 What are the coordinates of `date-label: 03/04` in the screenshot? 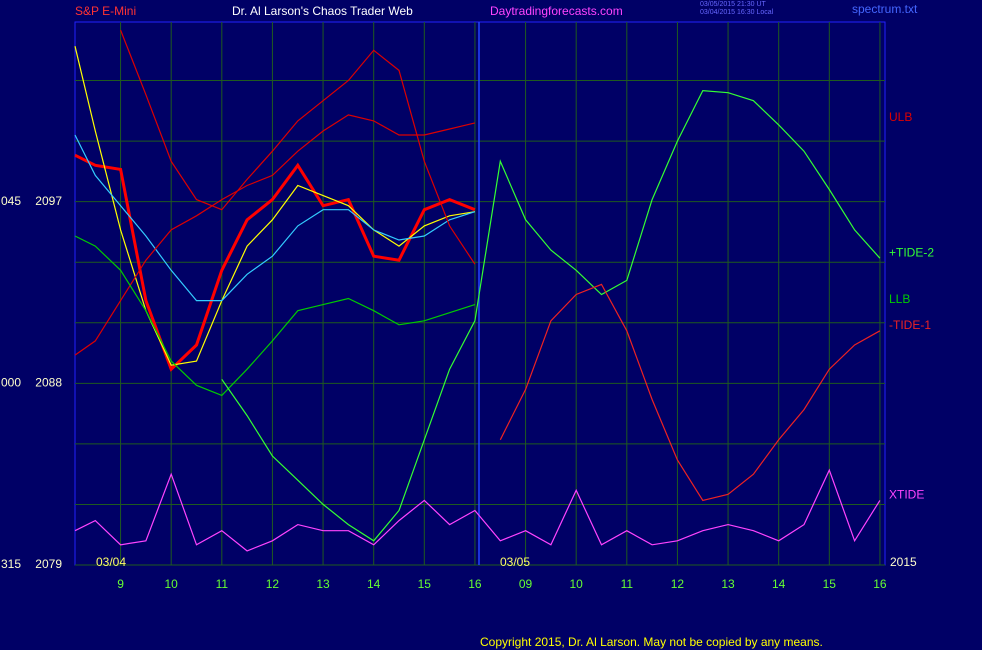 It's located at (111, 562).